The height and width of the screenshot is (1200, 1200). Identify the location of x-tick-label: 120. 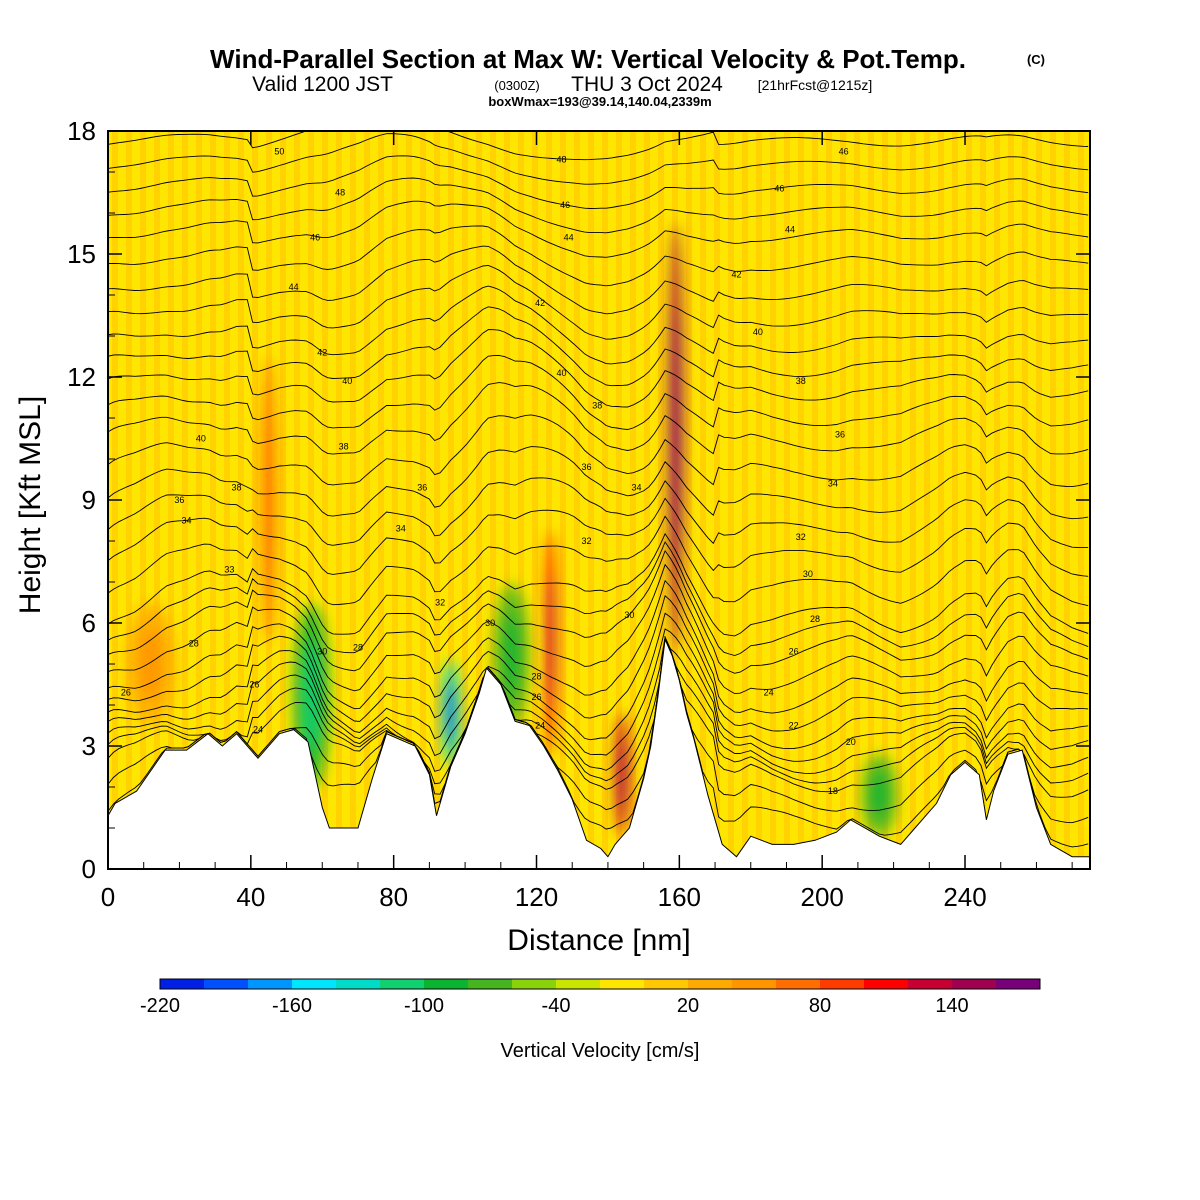
(536, 897).